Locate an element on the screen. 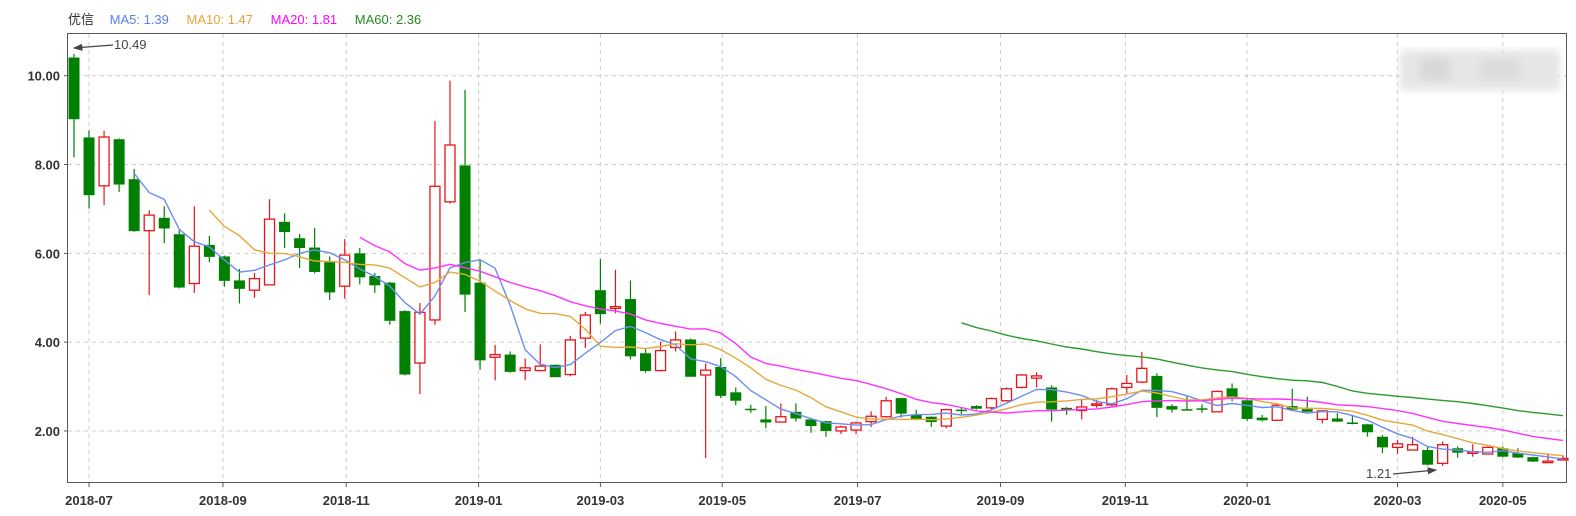 The height and width of the screenshot is (516, 1576). max-arrow is located at coordinates (93, 47).